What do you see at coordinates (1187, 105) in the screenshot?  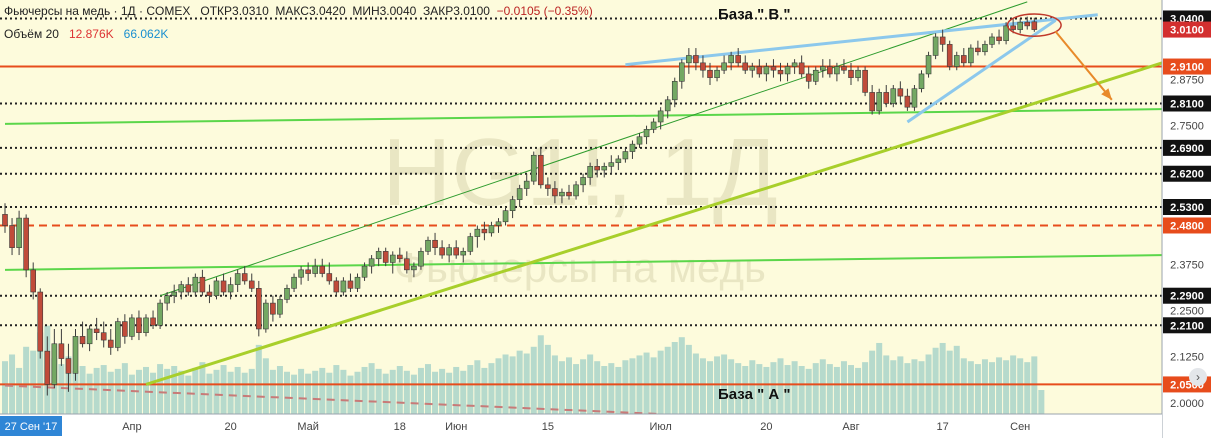 I see `price-tag-label: 2.8100` at bounding box center [1187, 105].